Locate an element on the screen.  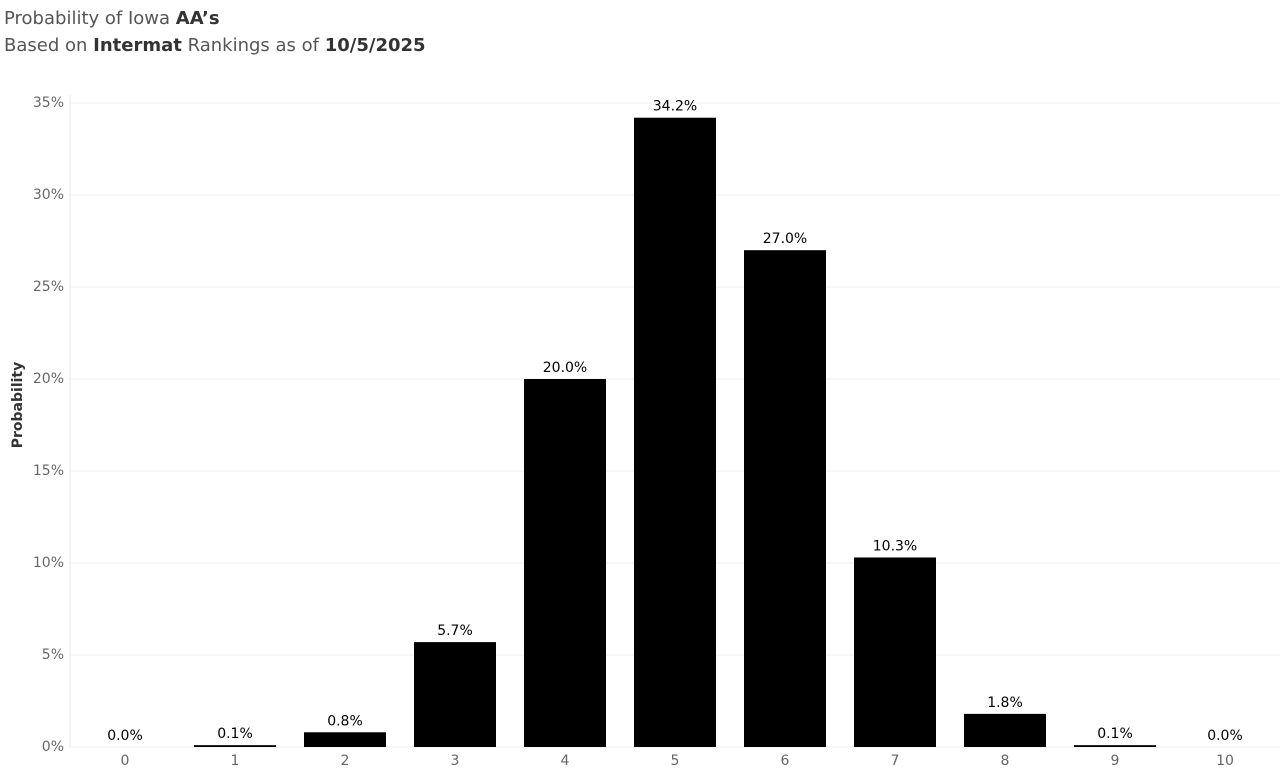
x-tick-label: 5 is located at coordinates (675, 761).